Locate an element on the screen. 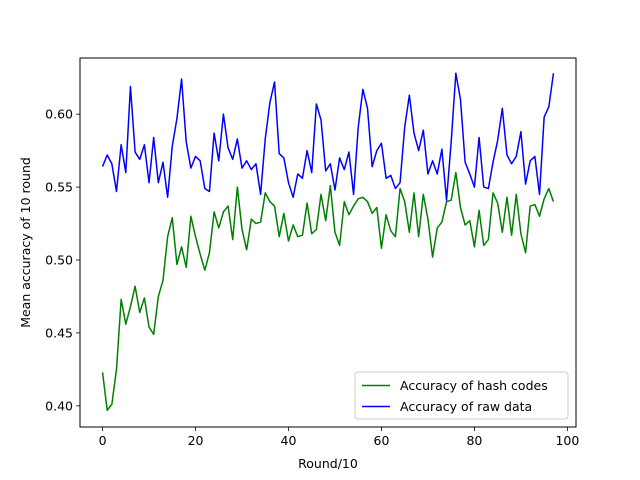 Image resolution: width=640 pixels, height=480 pixels. x-tick-label: 40 is located at coordinates (289, 440).